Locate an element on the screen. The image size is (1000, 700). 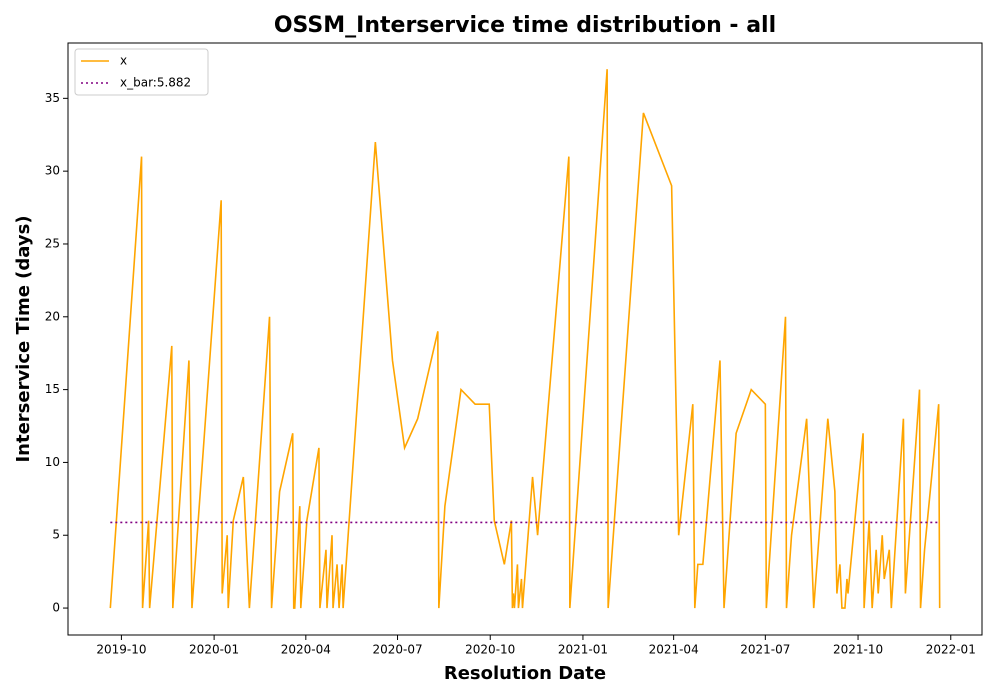
x-tick-label: 2020-07 is located at coordinates (397, 650).